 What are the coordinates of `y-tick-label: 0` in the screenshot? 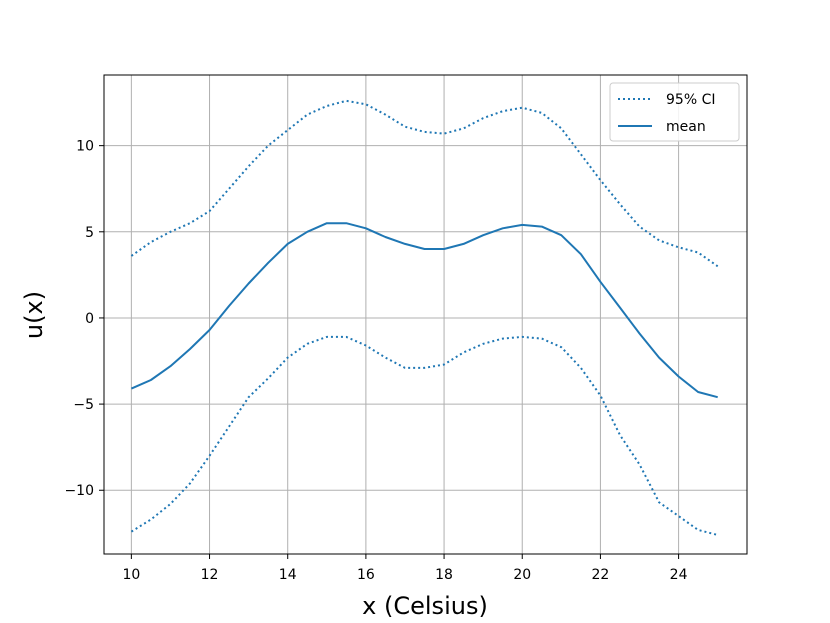 It's located at (89, 319).